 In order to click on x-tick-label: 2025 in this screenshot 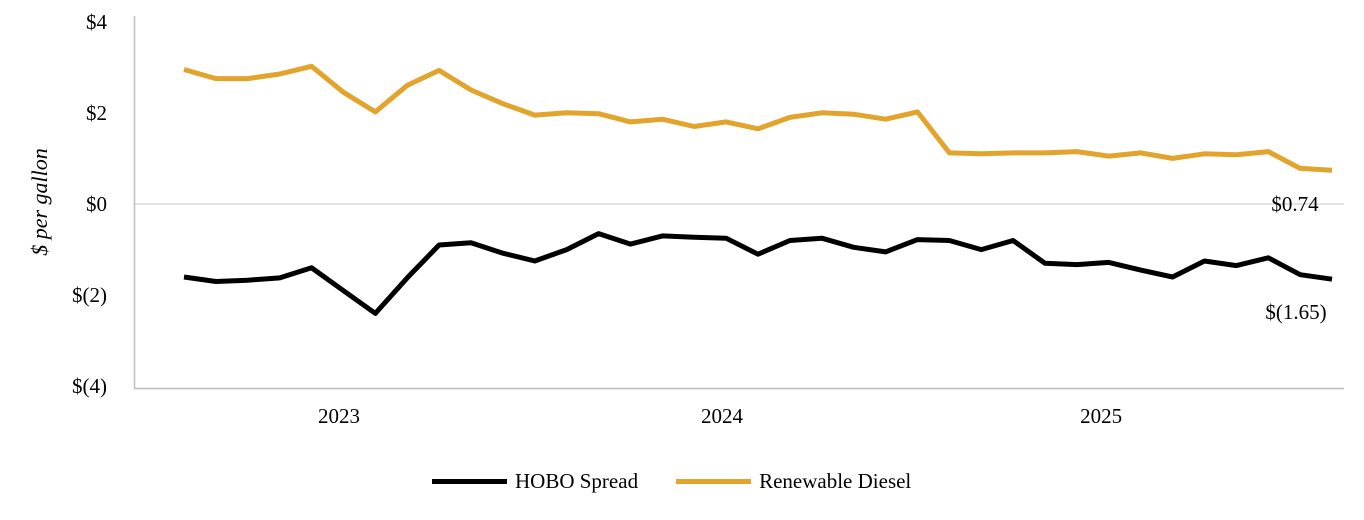, I will do `click(1101, 416)`.